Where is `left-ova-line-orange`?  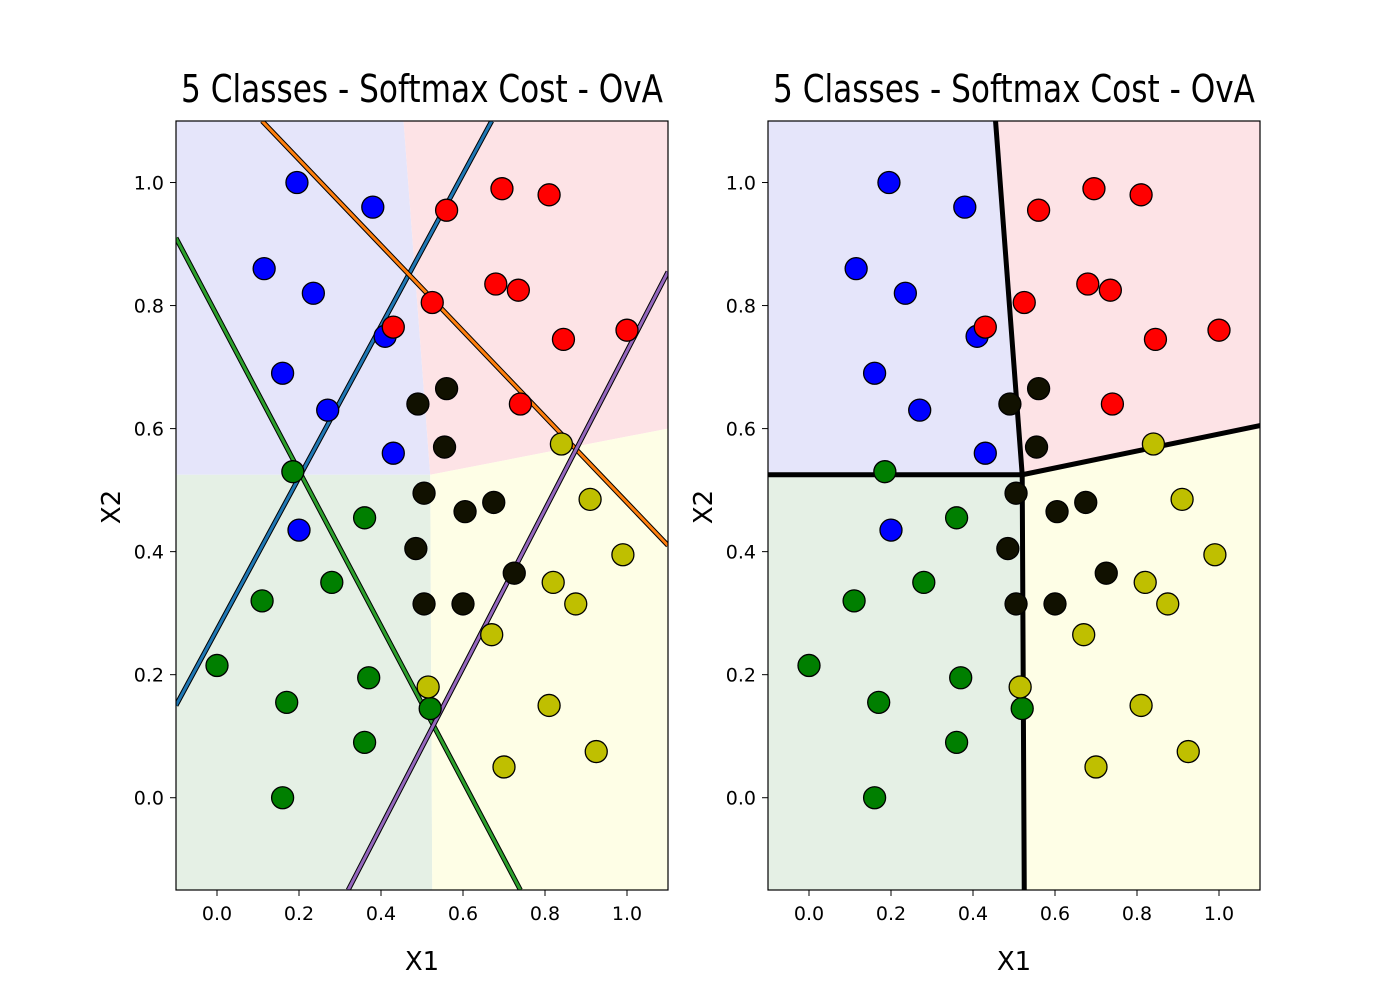 left-ova-line-orange is located at coordinates (464, 334).